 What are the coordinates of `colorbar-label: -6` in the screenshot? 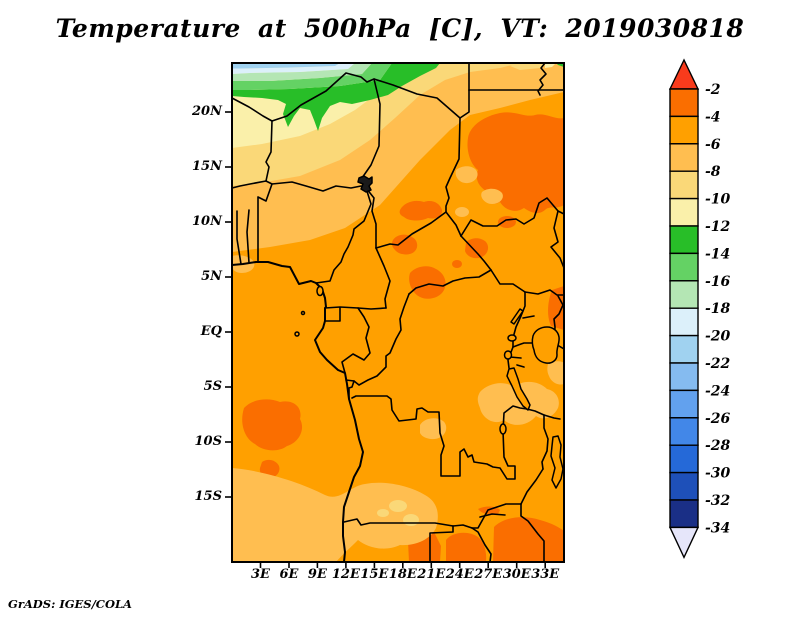 It's located at (713, 145).